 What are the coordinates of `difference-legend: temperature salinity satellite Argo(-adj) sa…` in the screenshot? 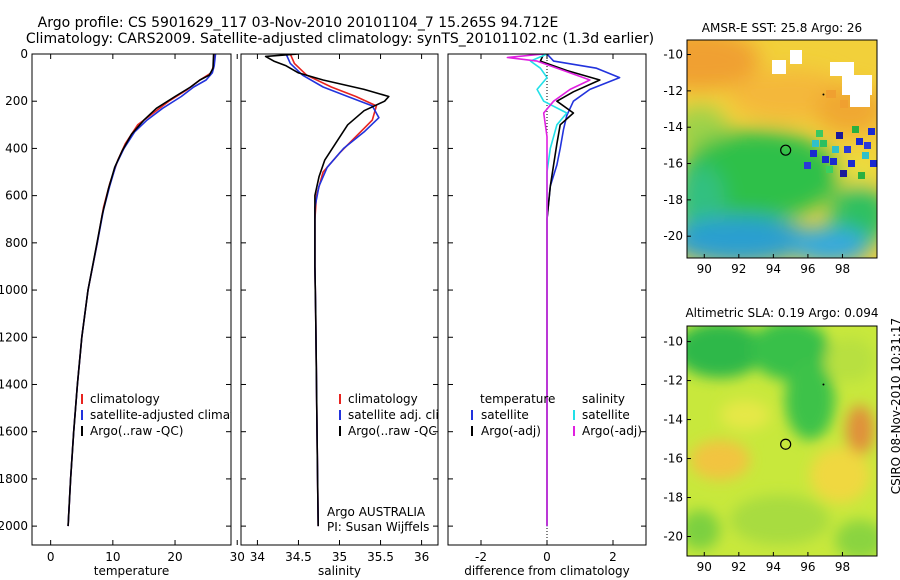 It's located at (556, 415).